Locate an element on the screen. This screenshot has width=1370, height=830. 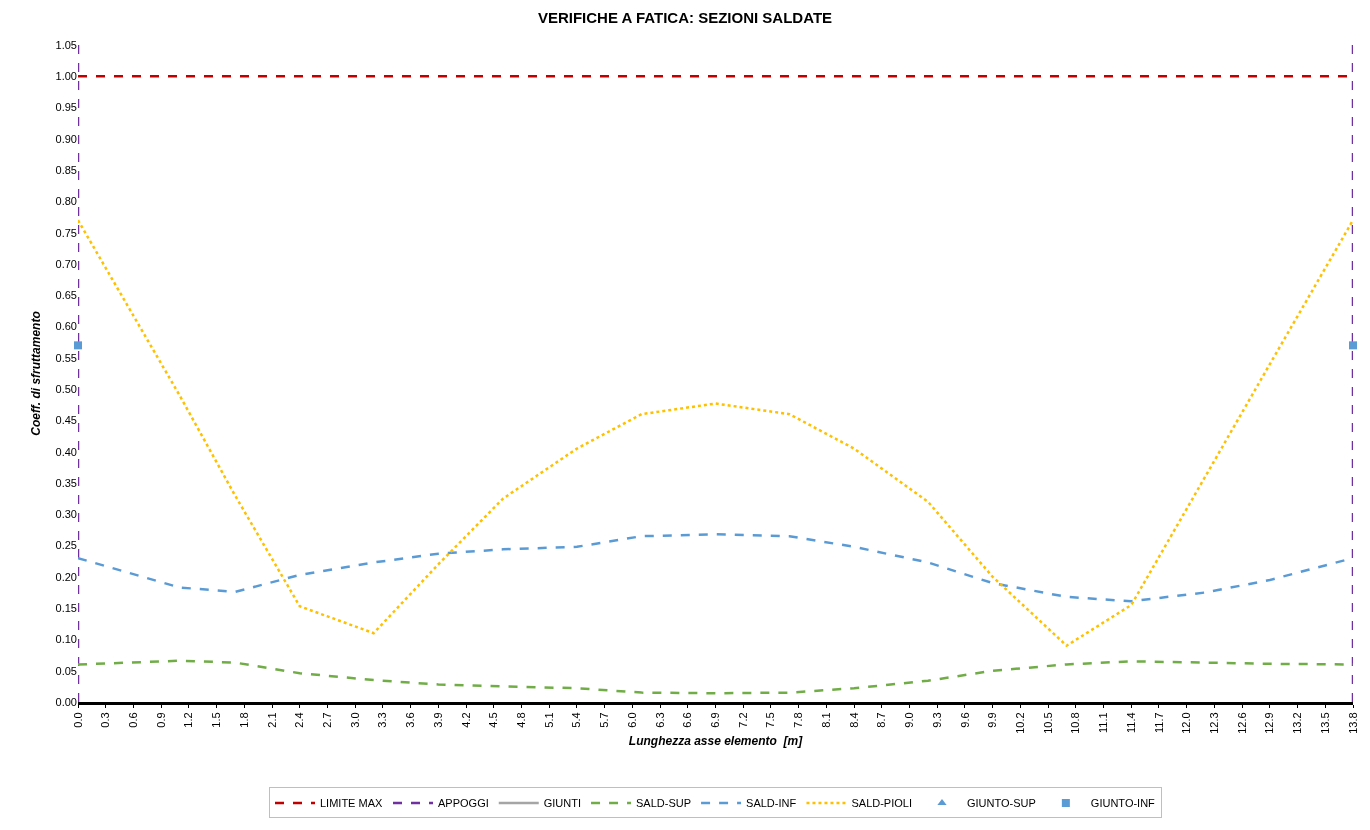
x-tick-label: 13.2 is located at coordinates (1297, 723).